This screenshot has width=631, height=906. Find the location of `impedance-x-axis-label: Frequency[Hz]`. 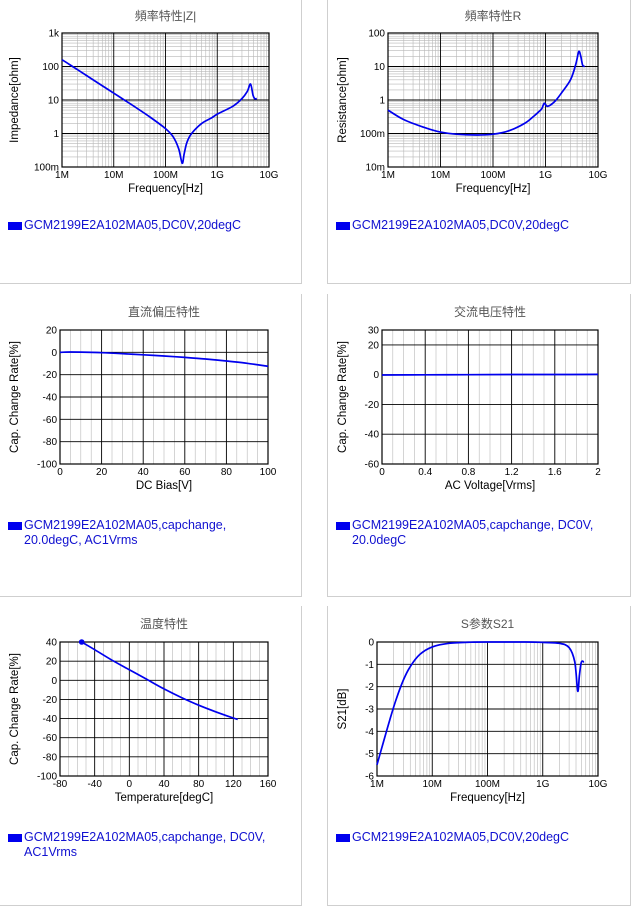

impedance-x-axis-label: Frequency[Hz] is located at coordinates (165, 189).